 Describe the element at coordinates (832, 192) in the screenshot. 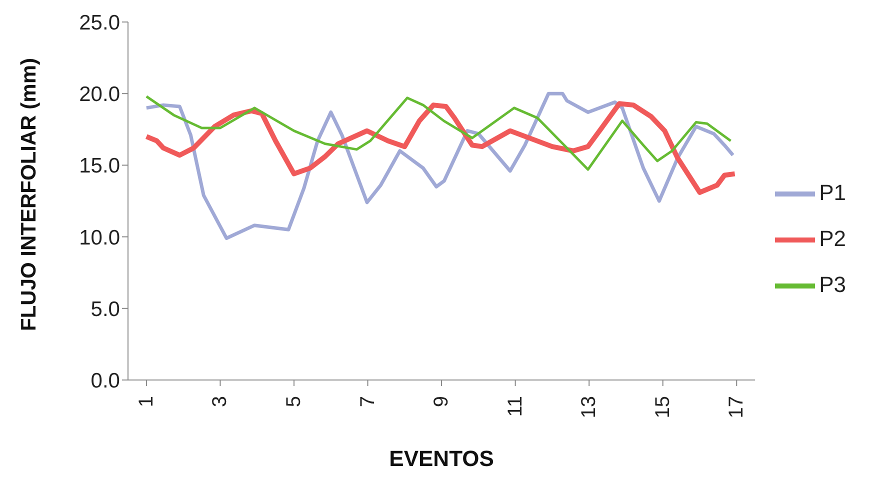

I see `legend-label: P1` at that location.